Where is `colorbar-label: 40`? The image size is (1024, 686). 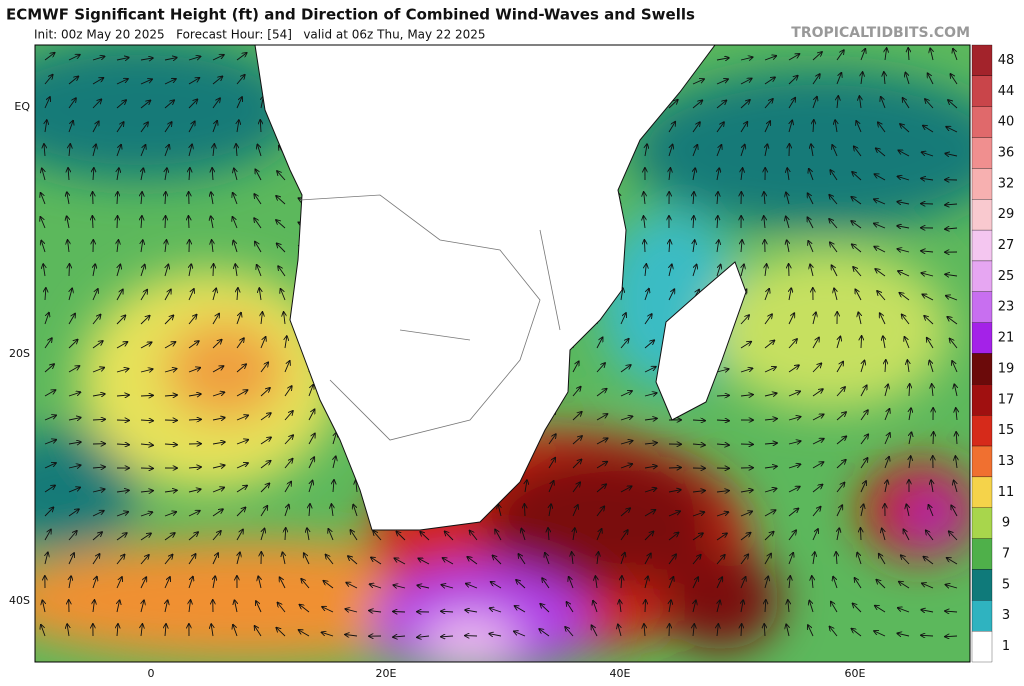
colorbar-label: 40 is located at coordinates (1006, 122).